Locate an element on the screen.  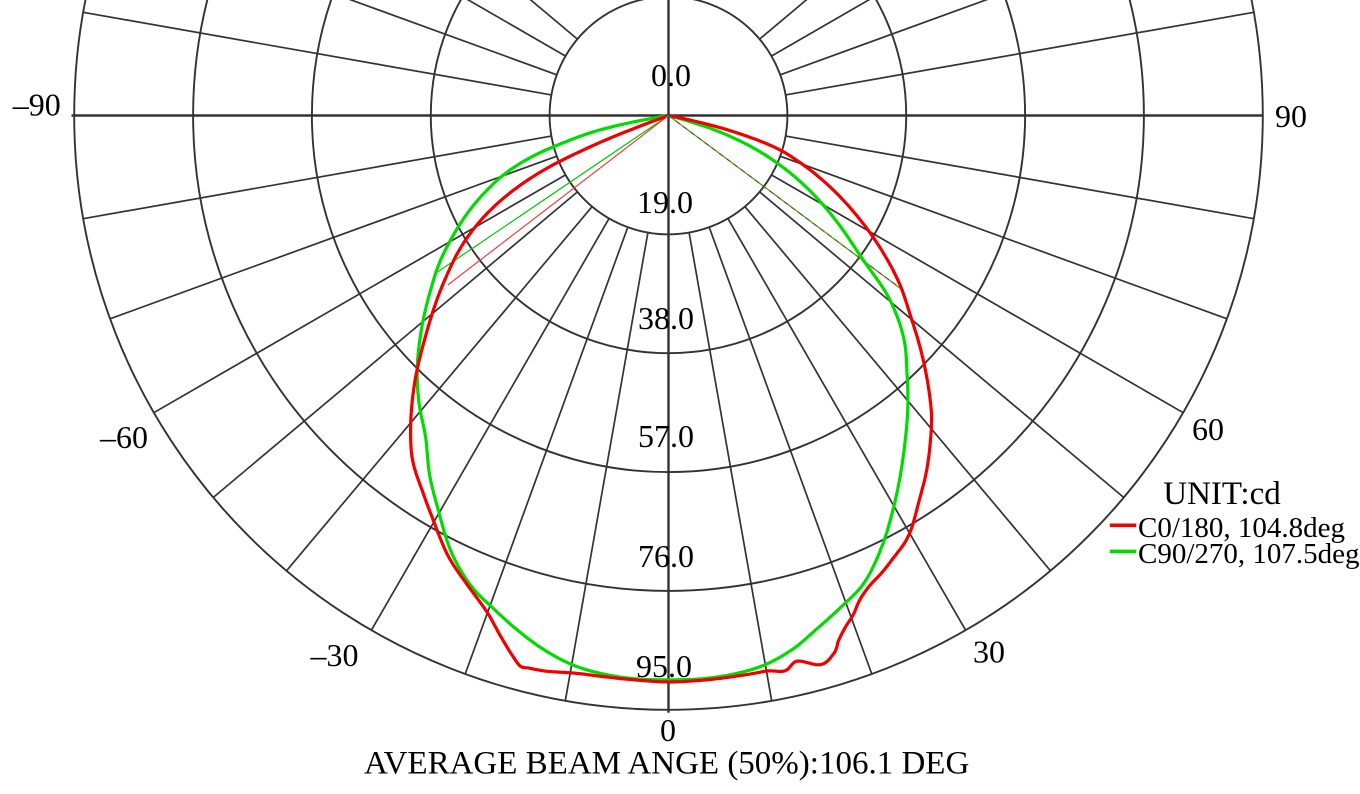
svg-text: 38.0 is located at coordinates (666, 318).